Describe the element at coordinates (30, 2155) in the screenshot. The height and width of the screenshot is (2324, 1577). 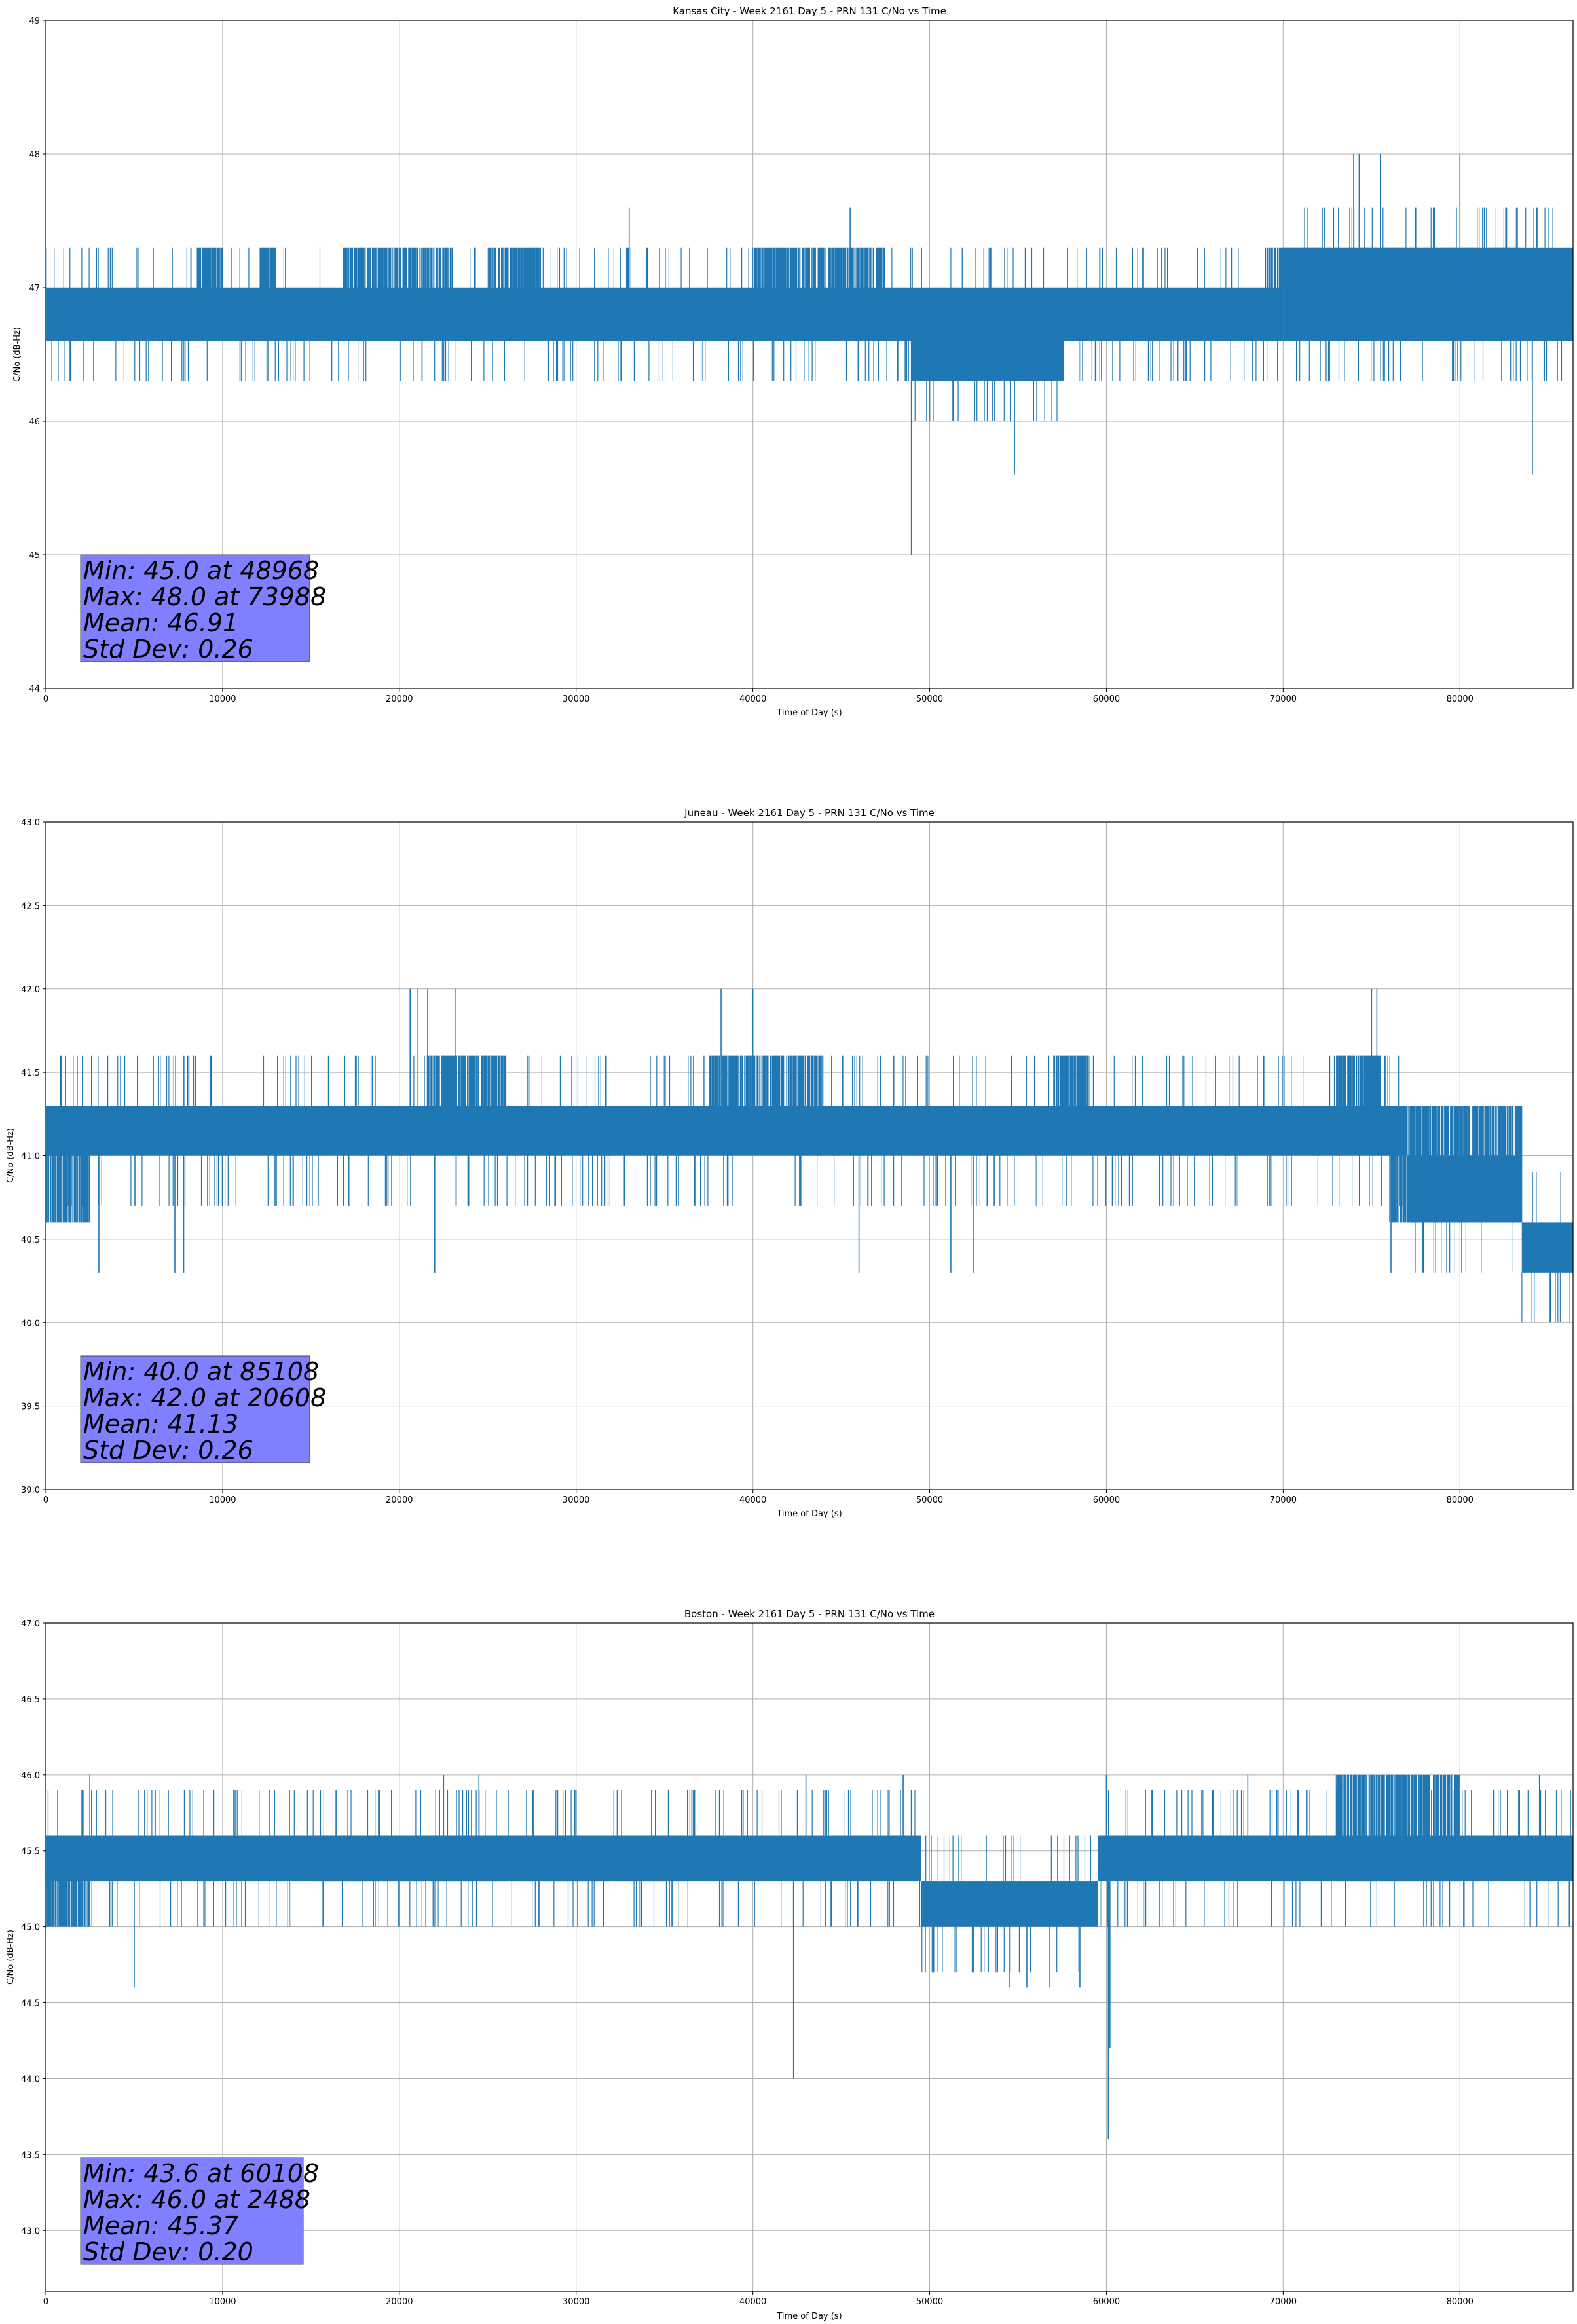
I see `y-tick-label: 43.5` at that location.